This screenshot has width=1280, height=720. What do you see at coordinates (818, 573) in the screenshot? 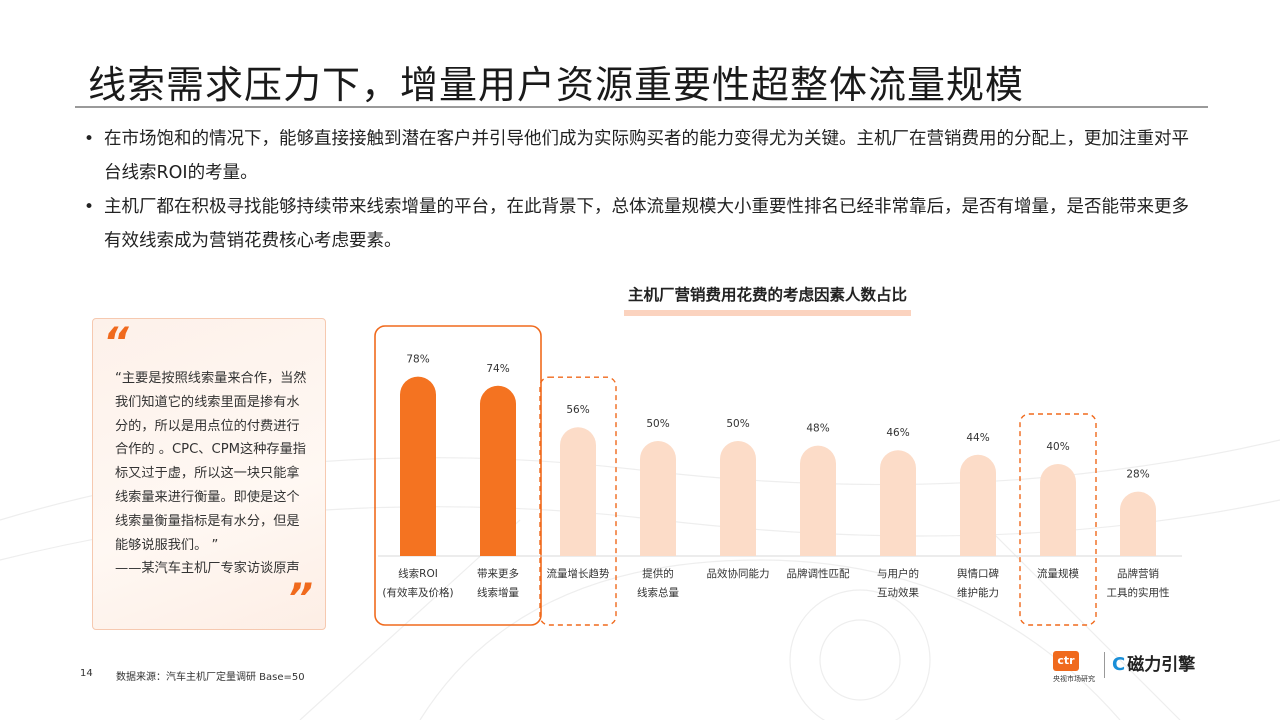
I see `category-tick-label: 品牌调性匹配` at bounding box center [818, 573].